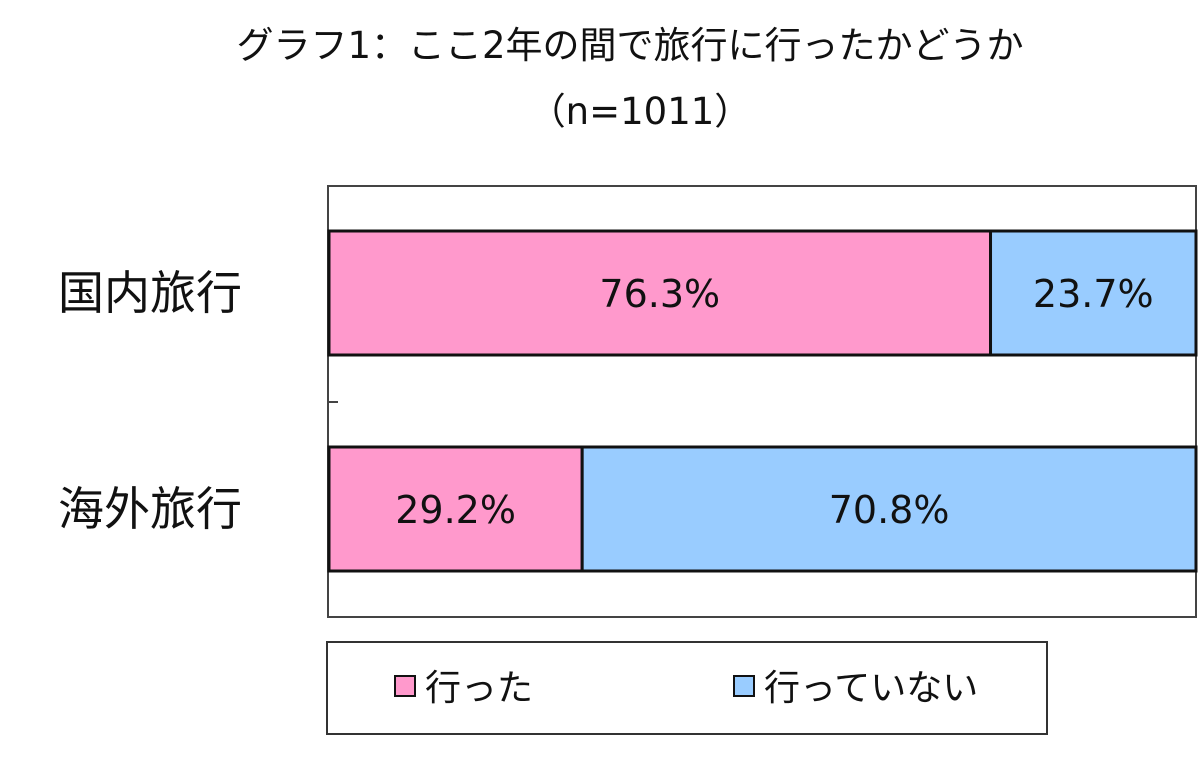 The width and height of the screenshot is (1200, 772). Describe the element at coordinates (150, 509) in the screenshot. I see `category-label: 海外旅行` at that location.